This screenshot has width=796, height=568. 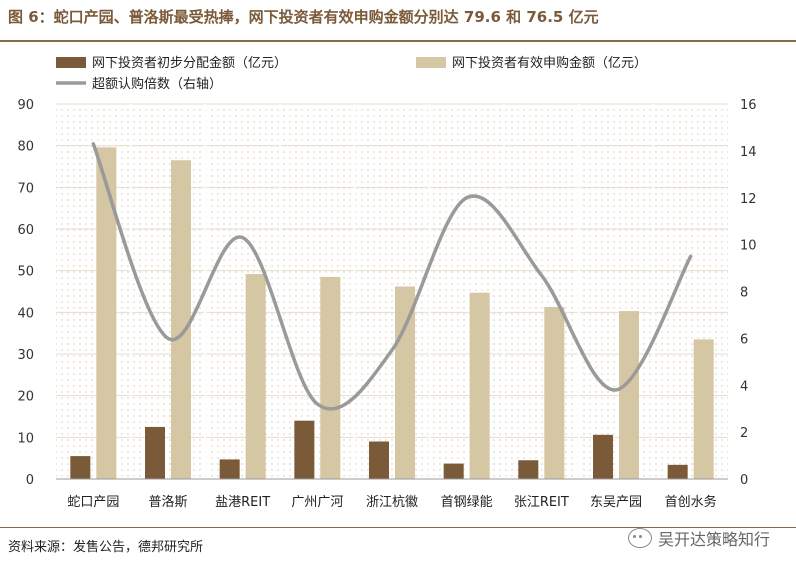 What do you see at coordinates (25, 272) in the screenshot?
I see `y-tick-label: 50` at bounding box center [25, 272].